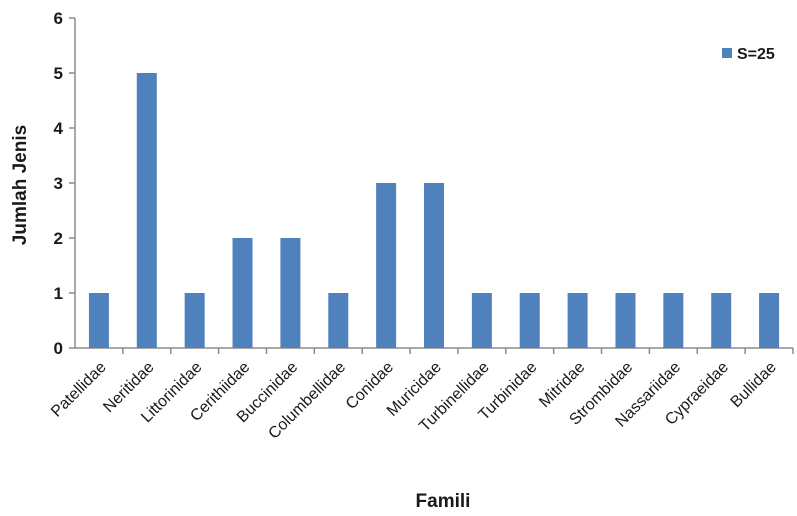  Describe the element at coordinates (481, 320) in the screenshot. I see `bar-turbinellidae` at that location.